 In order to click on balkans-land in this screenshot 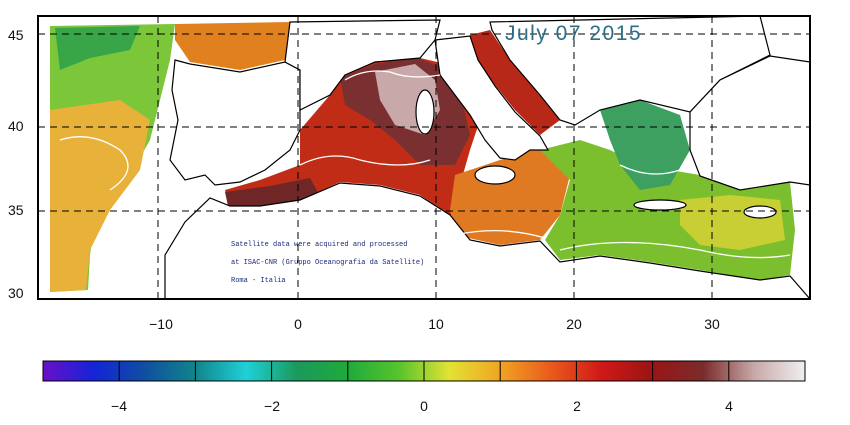, I will do `click(630, 71)`.